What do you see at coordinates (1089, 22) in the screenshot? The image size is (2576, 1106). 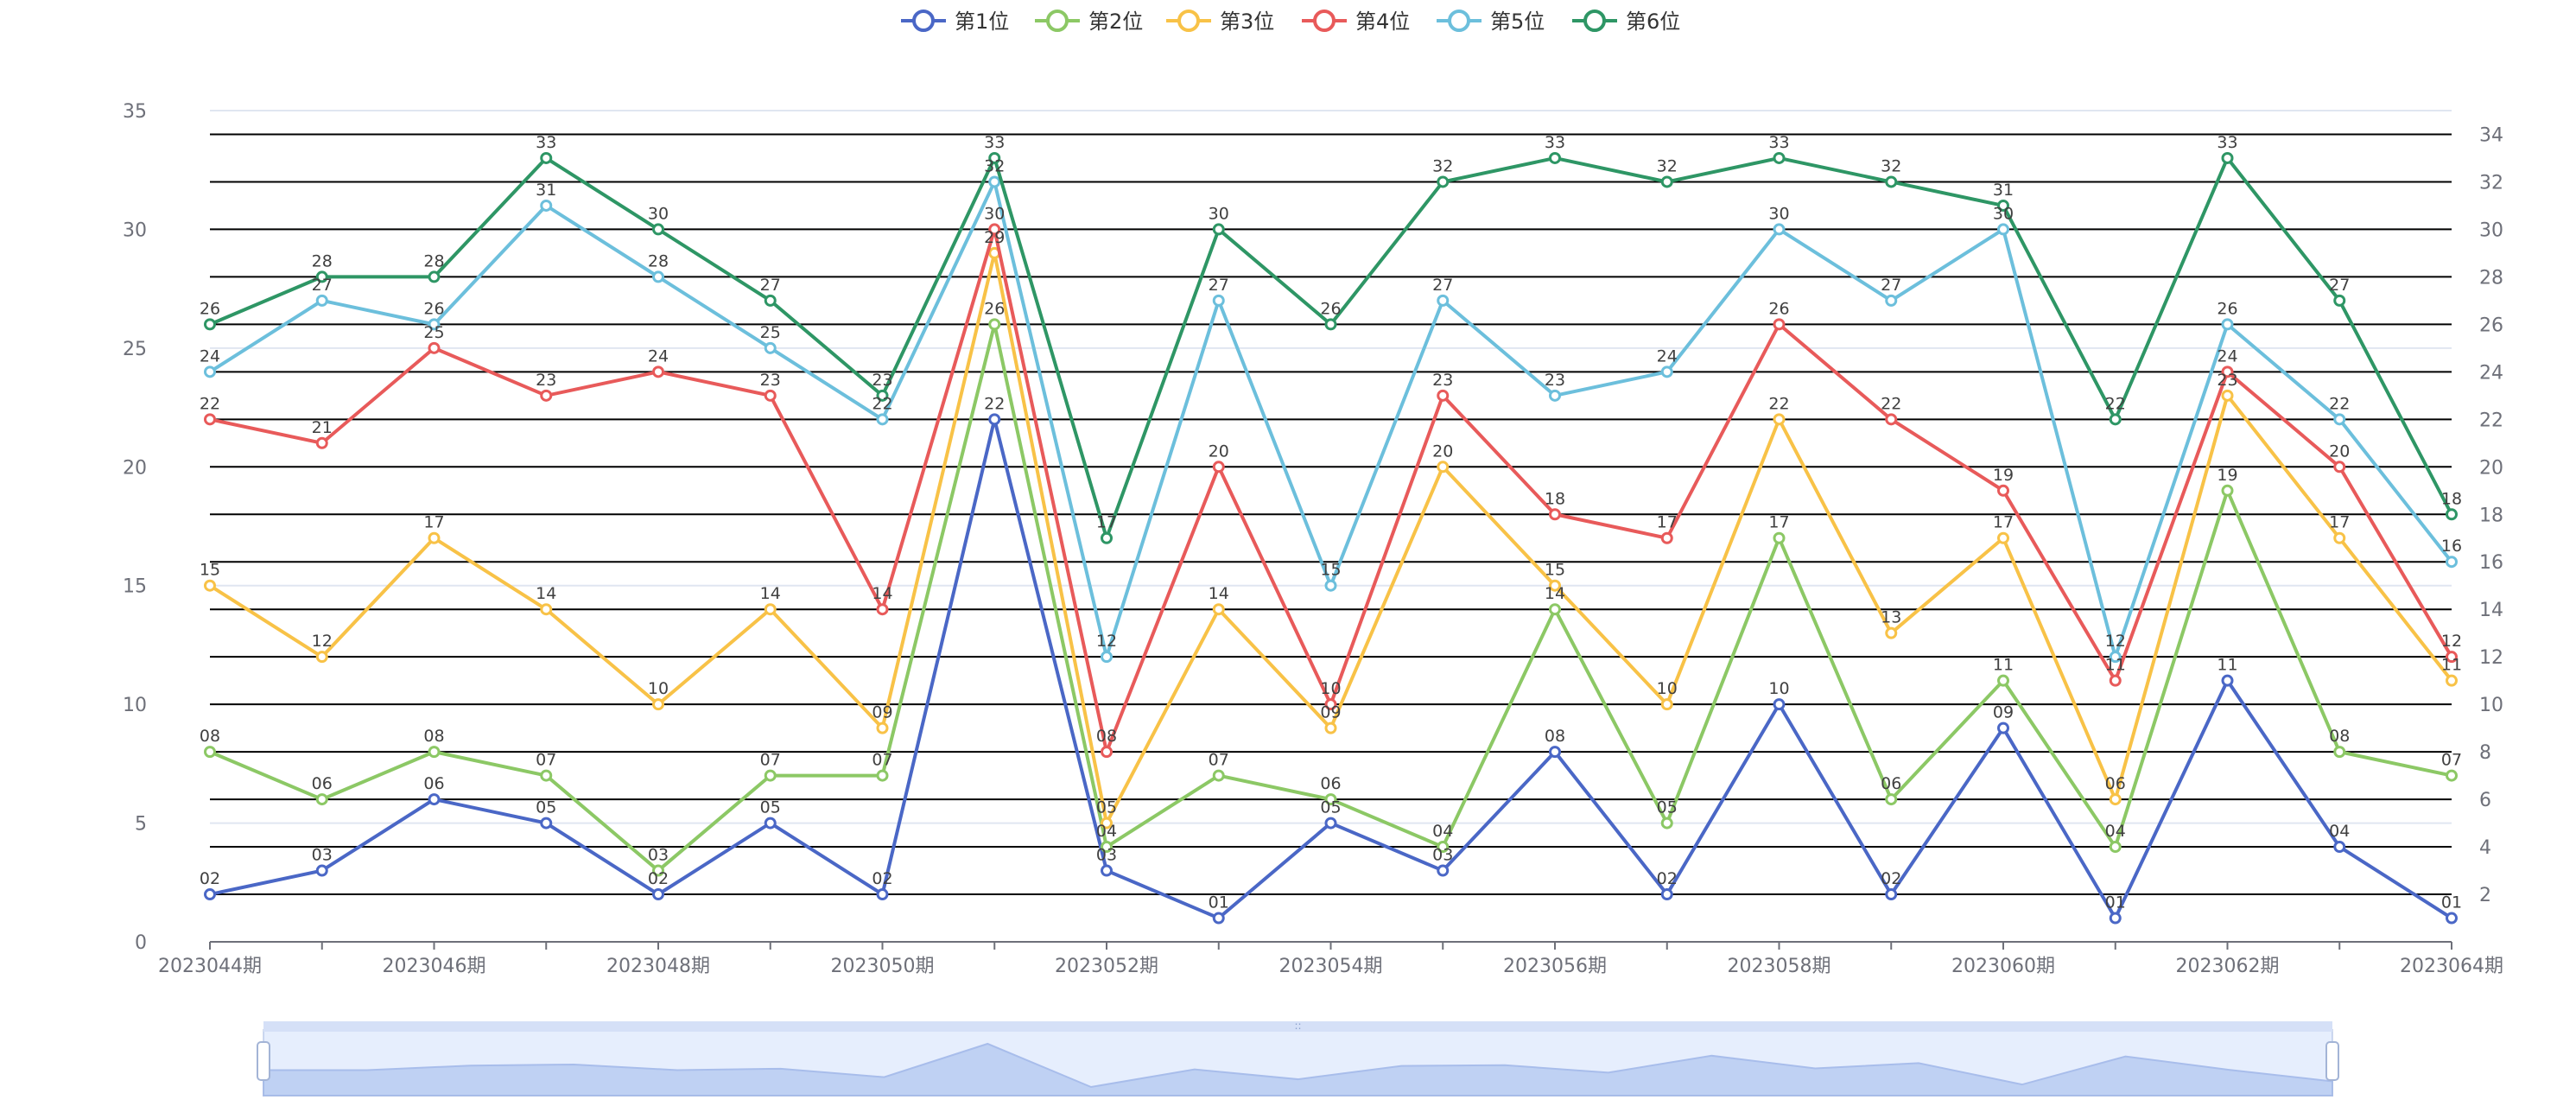 I see `legend-item-2: 第2位` at bounding box center [1089, 22].